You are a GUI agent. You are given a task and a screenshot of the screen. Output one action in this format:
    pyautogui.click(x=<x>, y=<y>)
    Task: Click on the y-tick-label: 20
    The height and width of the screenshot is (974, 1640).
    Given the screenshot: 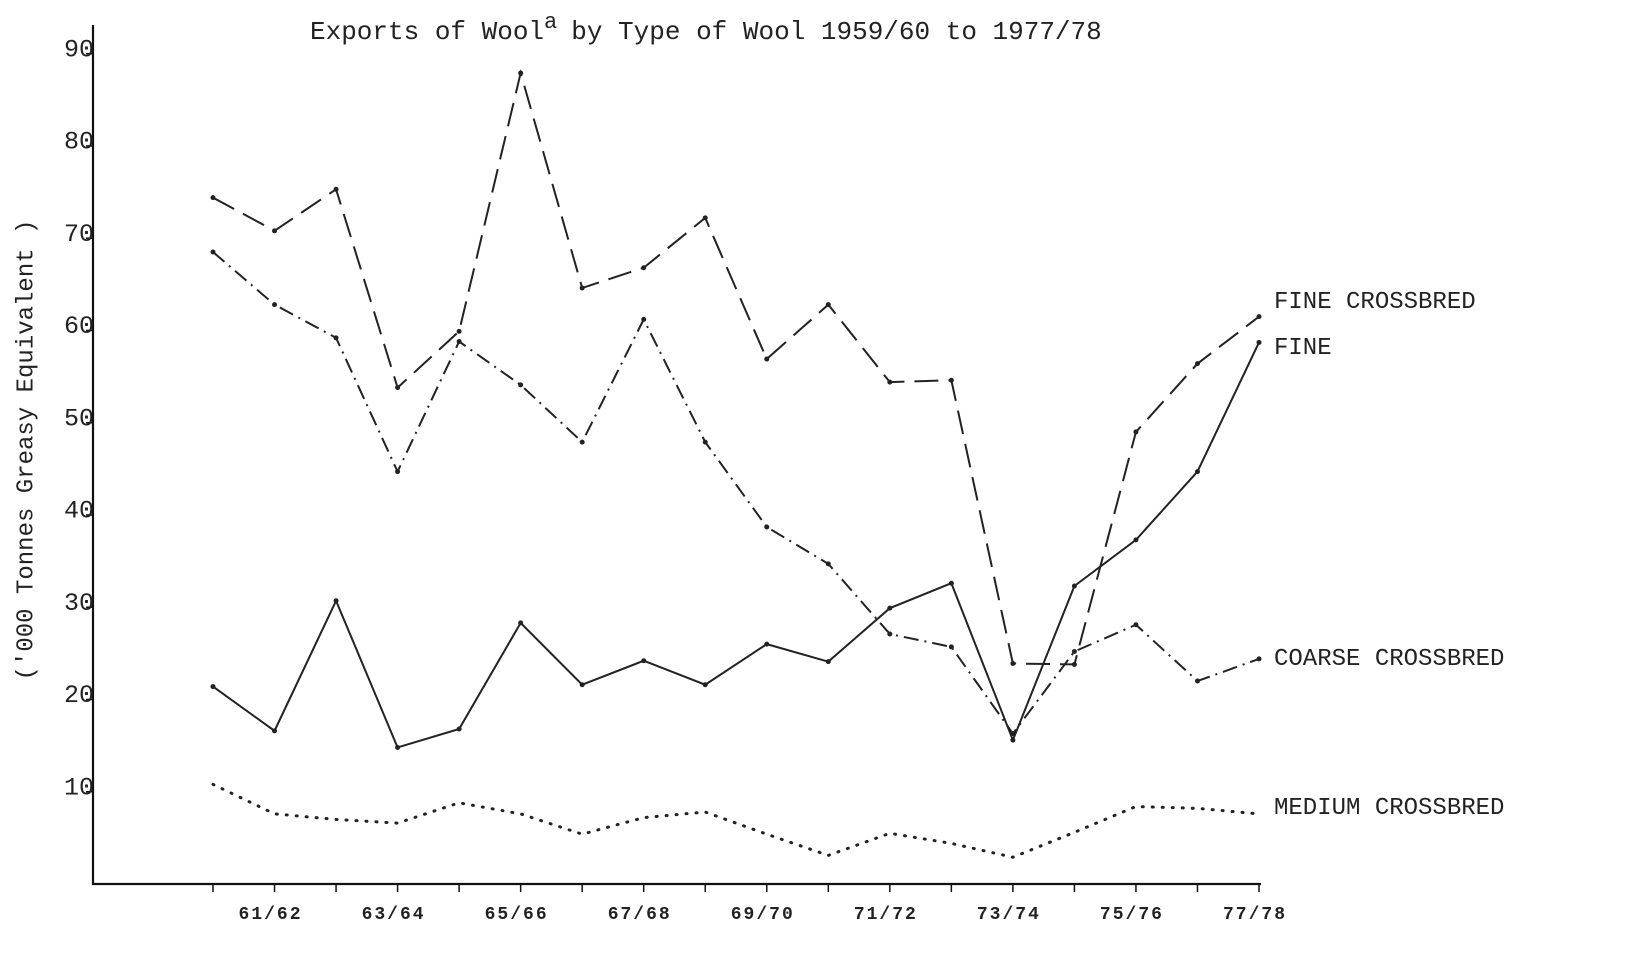 What is the action you would take?
    pyautogui.click(x=79, y=695)
    